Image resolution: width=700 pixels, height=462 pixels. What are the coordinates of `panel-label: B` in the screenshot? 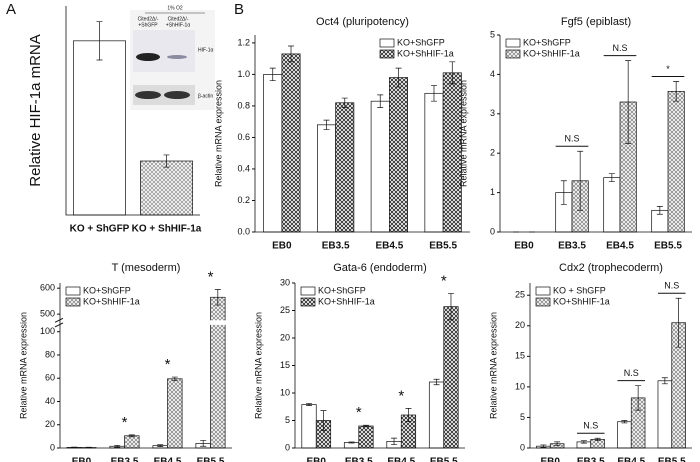 It's located at (239, 9).